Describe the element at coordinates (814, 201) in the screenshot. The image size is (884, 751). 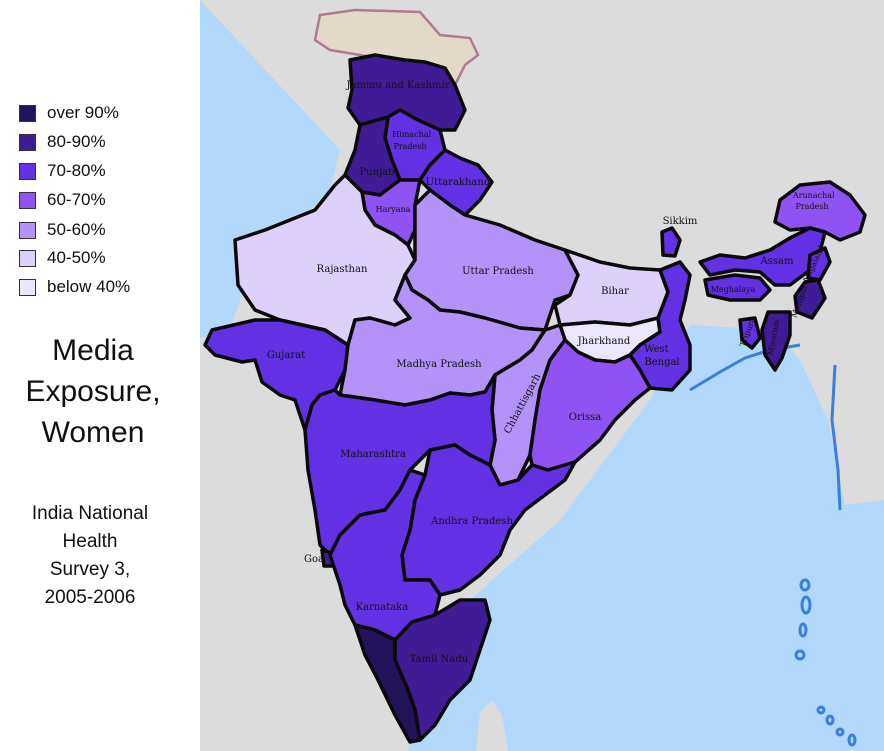
I see `state-label-arunachal-pradesh: Arunachal Pradesh` at that location.